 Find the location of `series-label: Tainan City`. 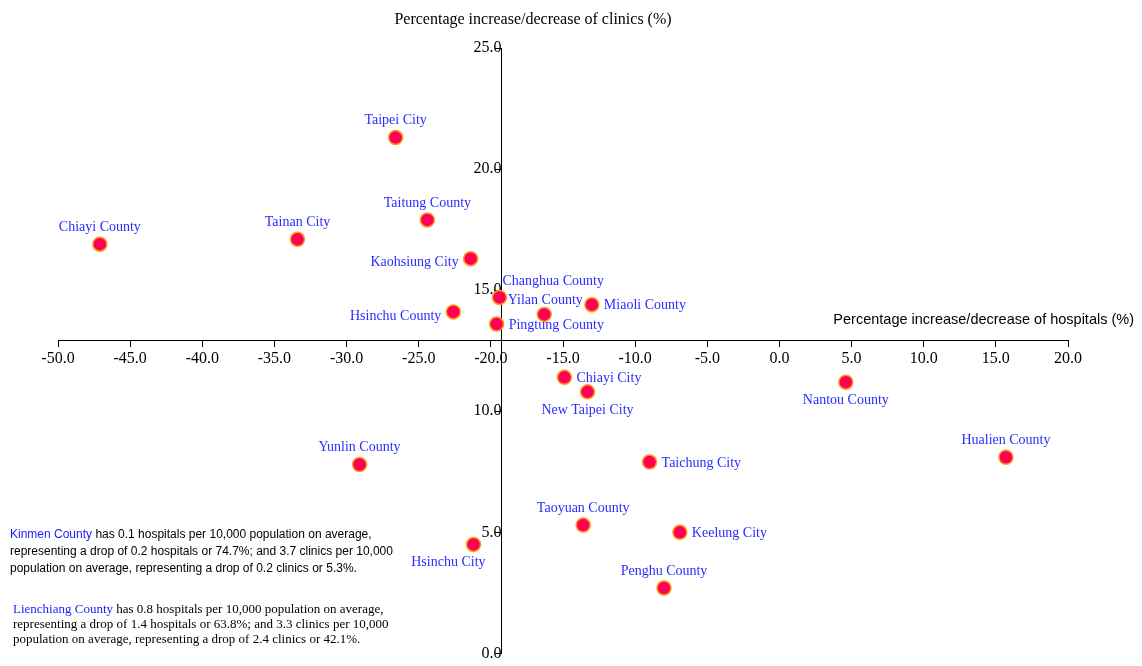

series-label: Tainan City is located at coordinates (297, 221).